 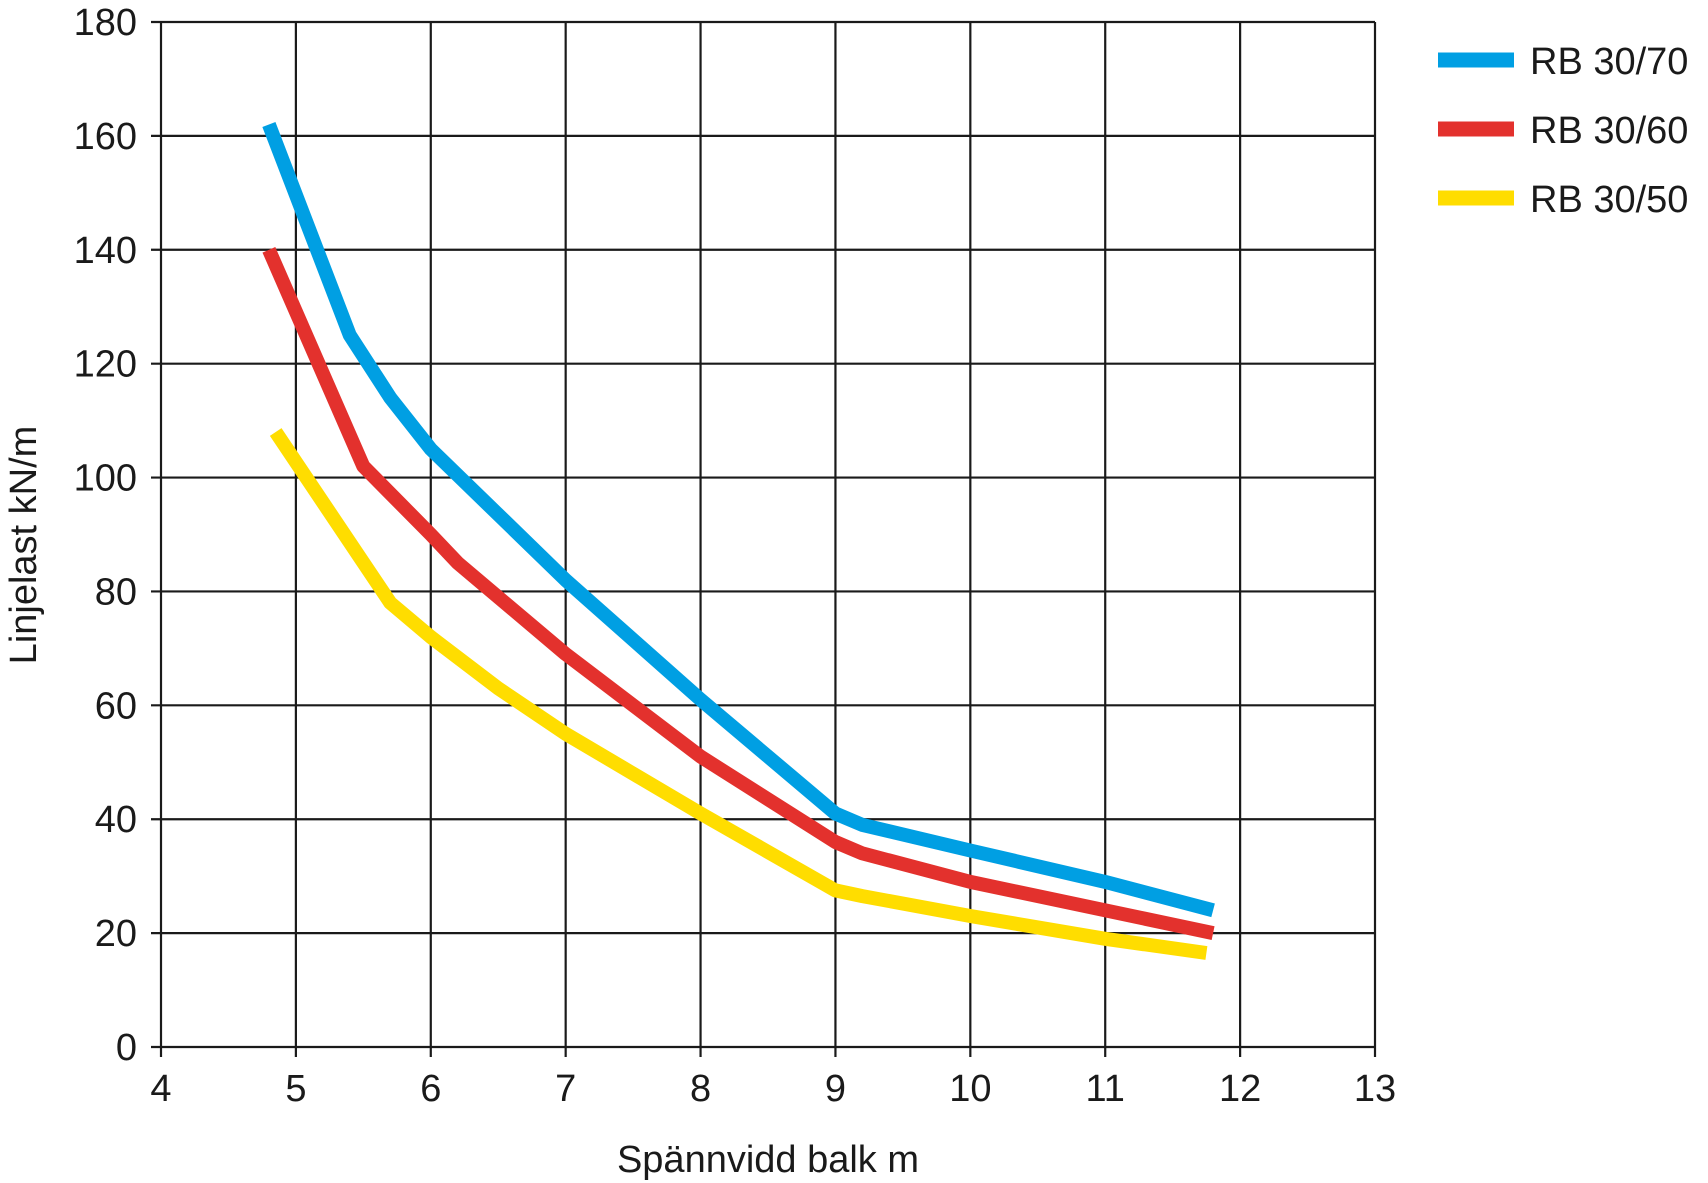 I want to click on y-tick-label: 0, so click(x=126, y=1048).